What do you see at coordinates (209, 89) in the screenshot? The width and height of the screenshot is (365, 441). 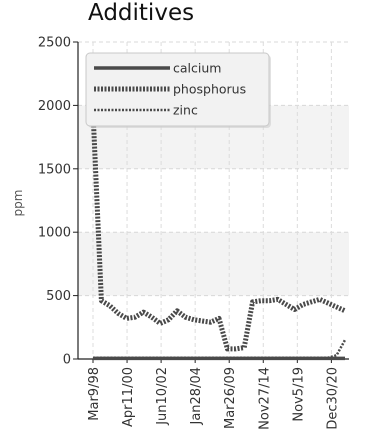 I see `legend-label-phosphorus: phosphorus` at bounding box center [209, 89].